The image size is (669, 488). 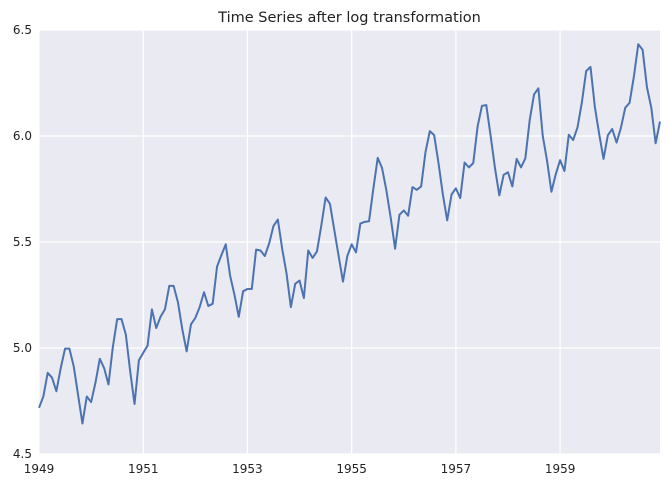 I want to click on x-tick-label: 1959, so click(x=560, y=469).